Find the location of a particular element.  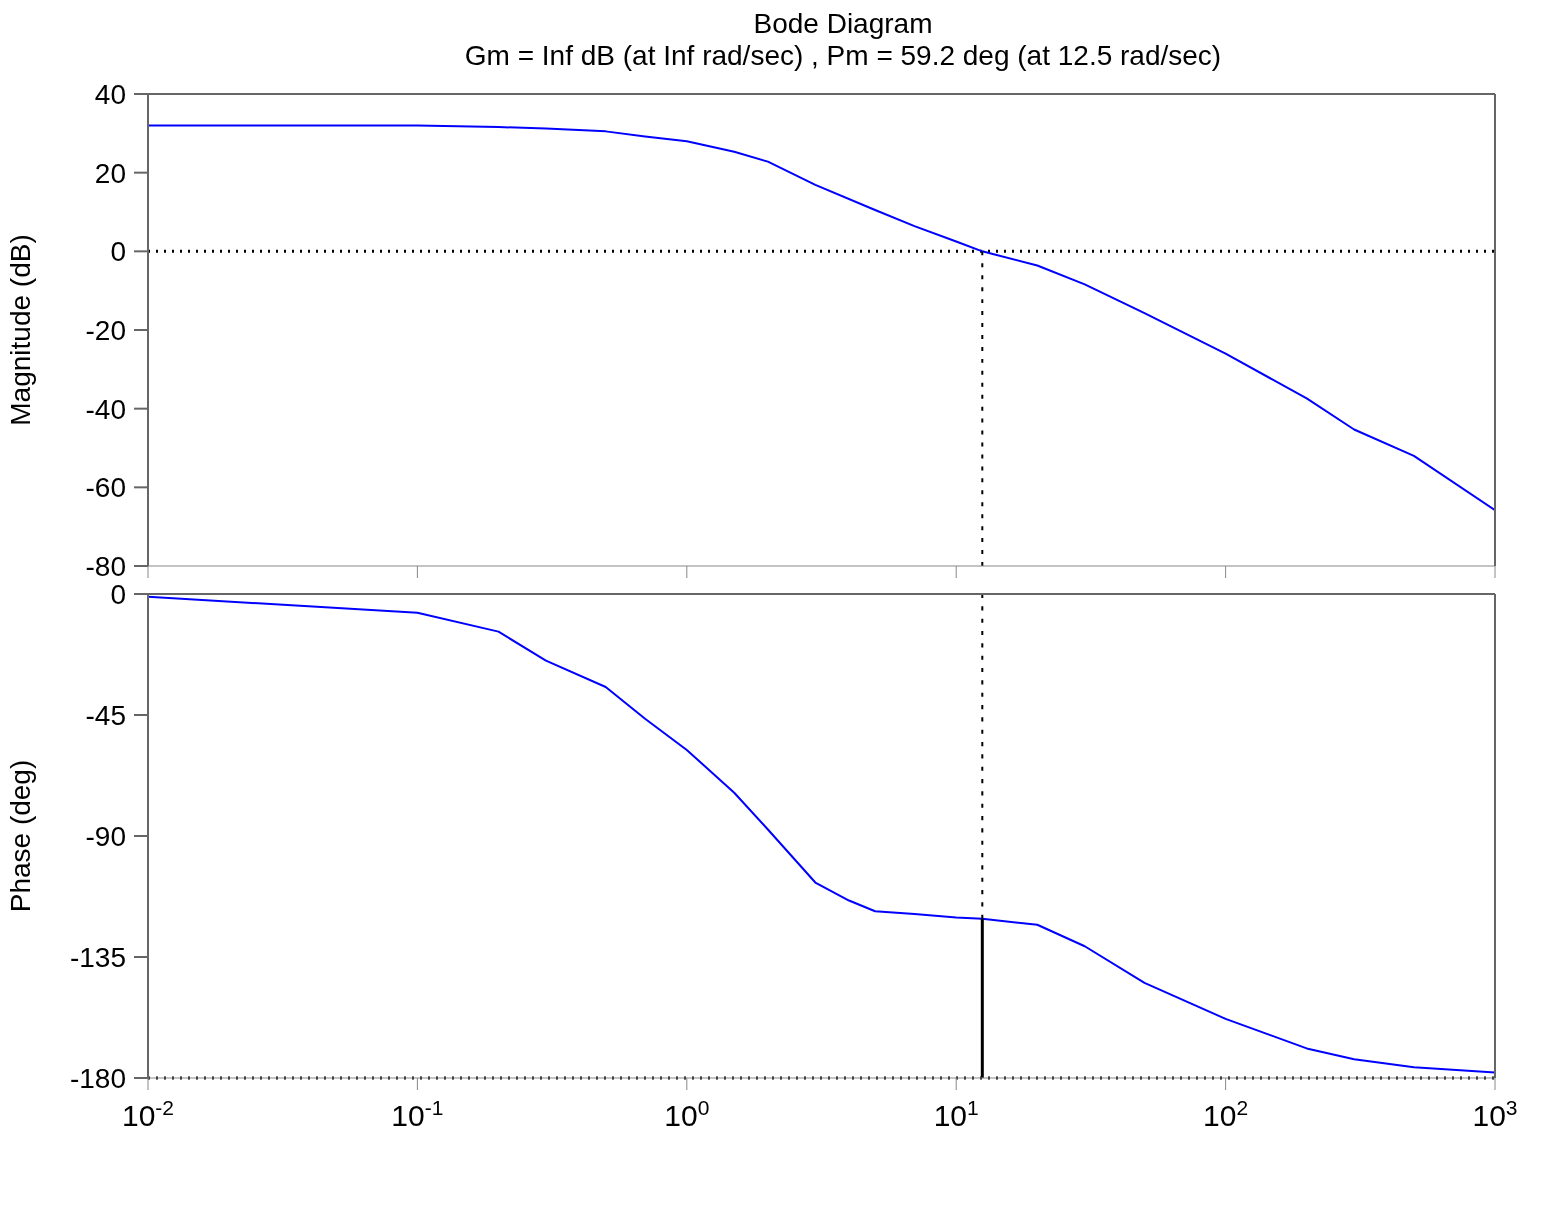

chart-title: Bode Diagram is located at coordinates (843, 24).